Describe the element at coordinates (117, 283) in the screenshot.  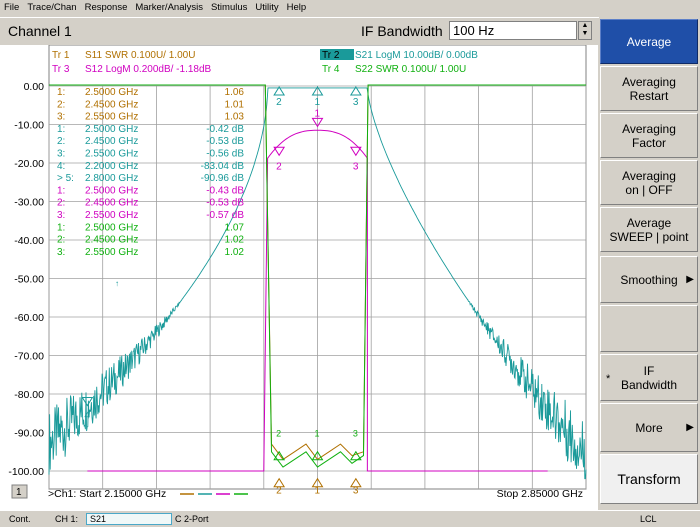
I see `marker-arrow-icon: ↑` at that location.